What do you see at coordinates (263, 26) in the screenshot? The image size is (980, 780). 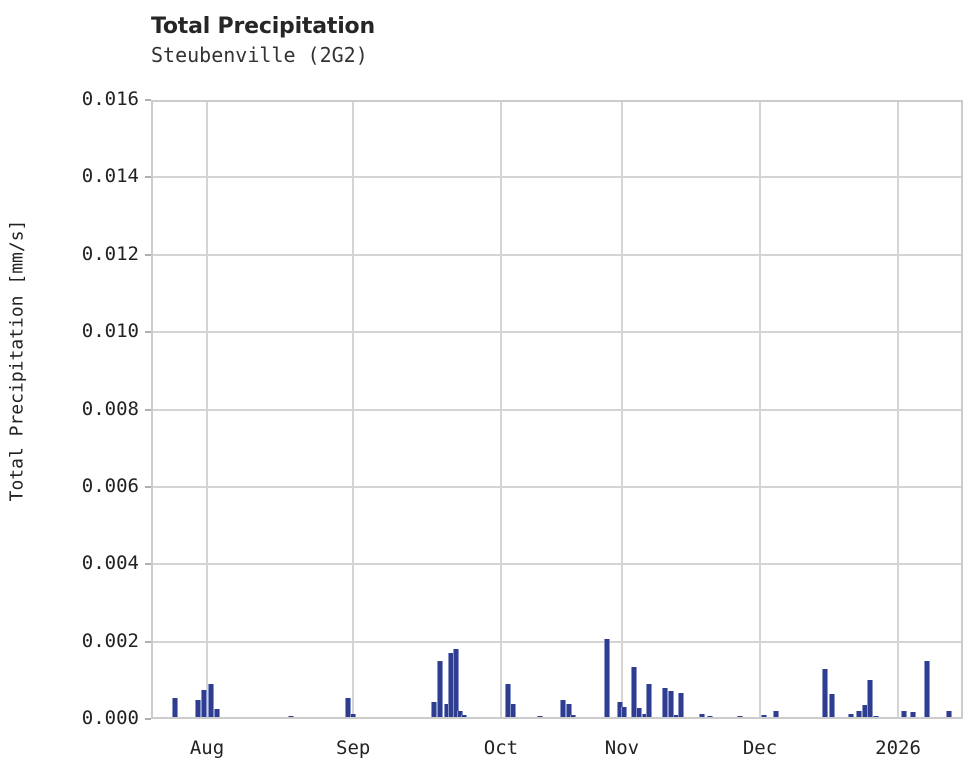 I see `page-title: Total Precipitation` at bounding box center [263, 26].